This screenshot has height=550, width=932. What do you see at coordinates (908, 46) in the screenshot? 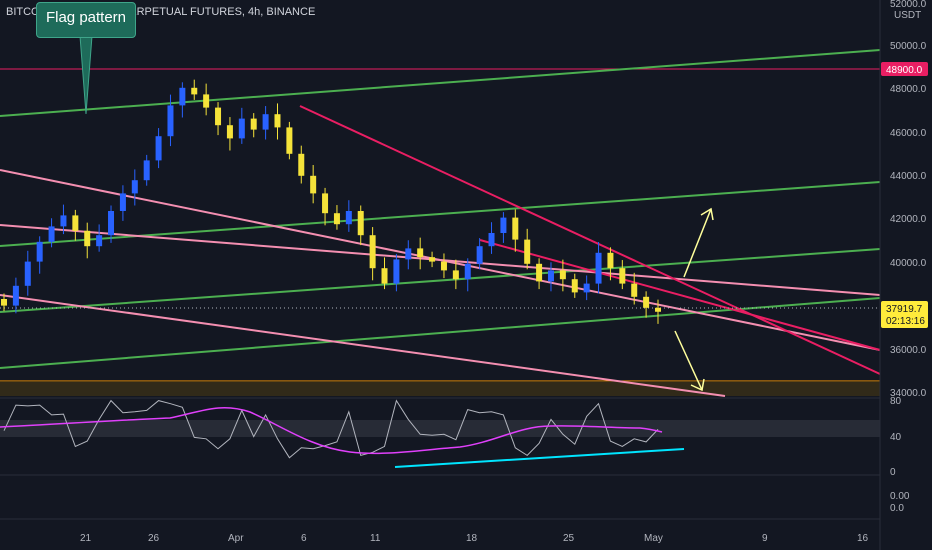
I see `price-tick-50000: 50000.0` at bounding box center [908, 46].